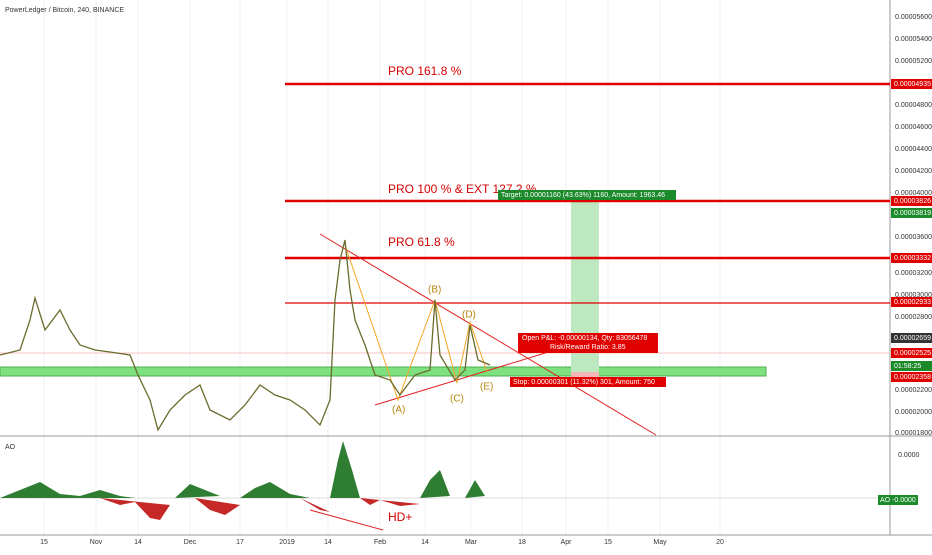 The width and height of the screenshot is (932, 555). What do you see at coordinates (383, 371) in the screenshot?
I see `support-zone` at bounding box center [383, 371].